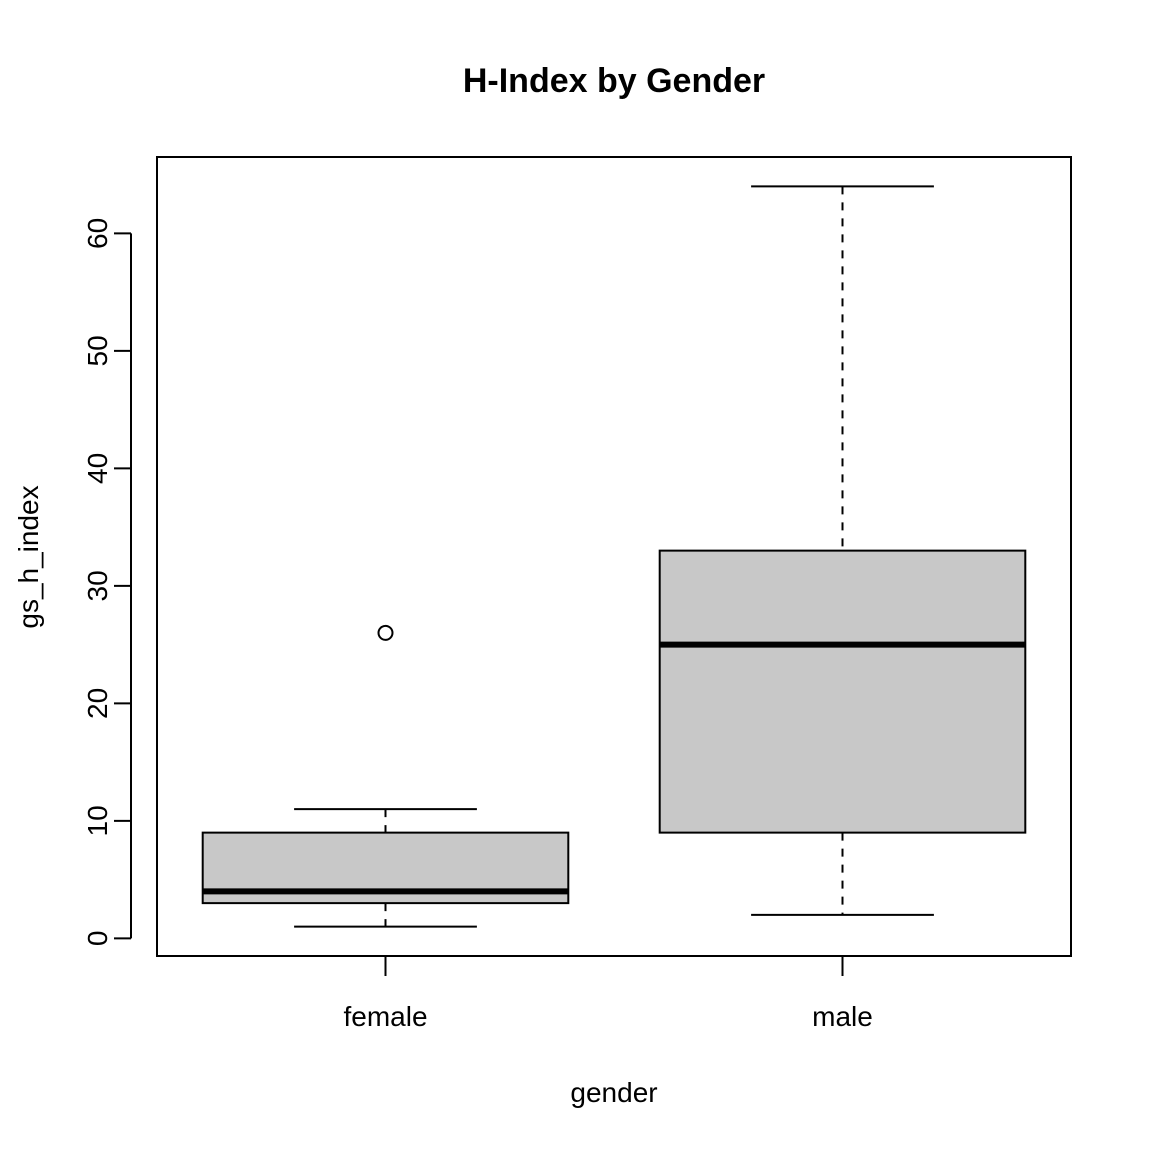 The width and height of the screenshot is (1152, 1152). I want to click on x-axis-label: gender, so click(613, 1092).